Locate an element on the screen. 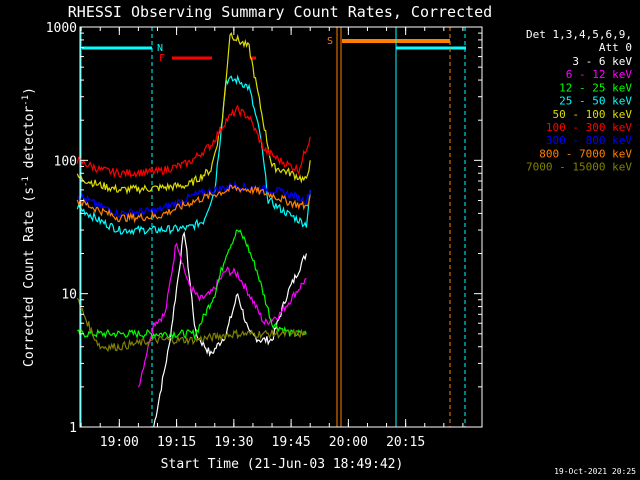  legend-entry-7: 800 - 7000 keV is located at coordinates (585, 153).